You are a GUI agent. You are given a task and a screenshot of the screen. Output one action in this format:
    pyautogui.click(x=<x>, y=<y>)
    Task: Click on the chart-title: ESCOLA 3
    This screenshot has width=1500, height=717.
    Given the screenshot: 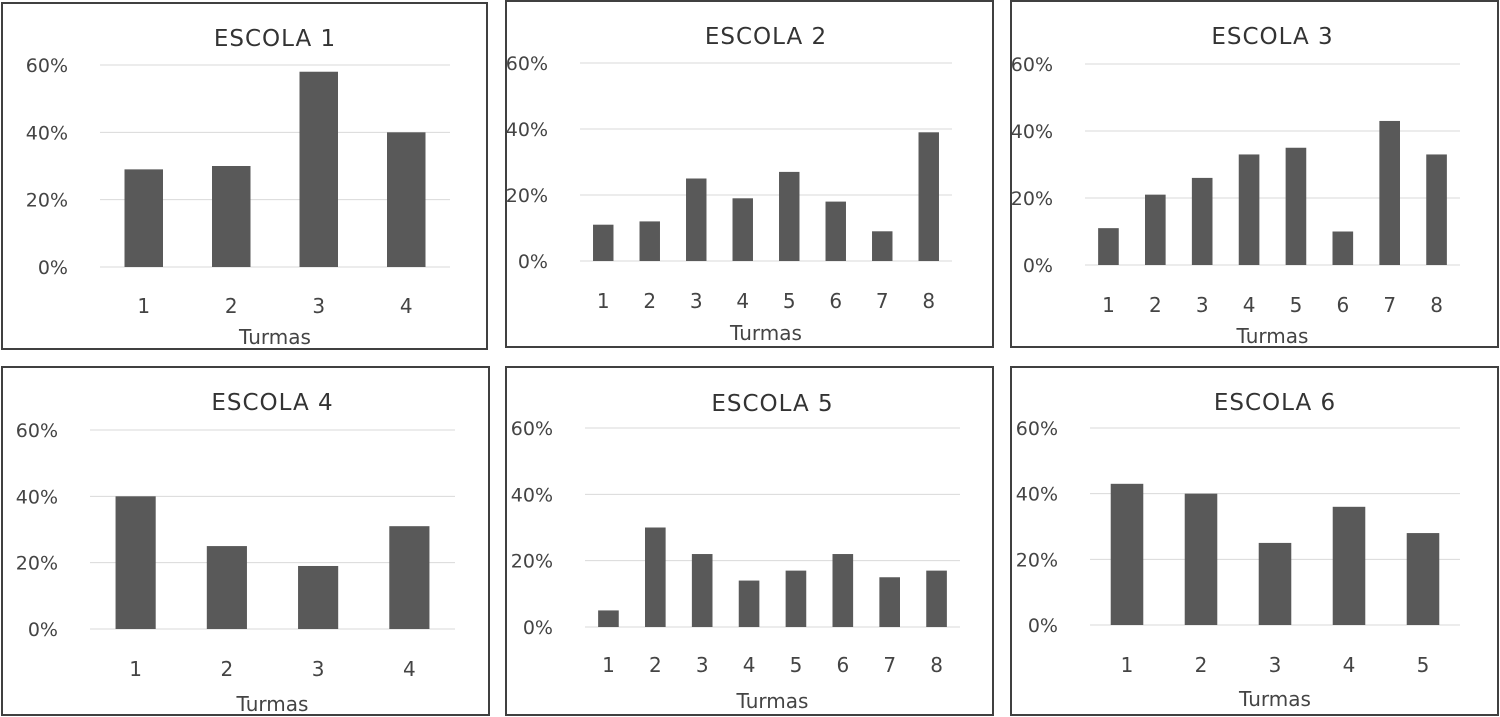 What is the action you would take?
    pyautogui.click(x=1272, y=37)
    